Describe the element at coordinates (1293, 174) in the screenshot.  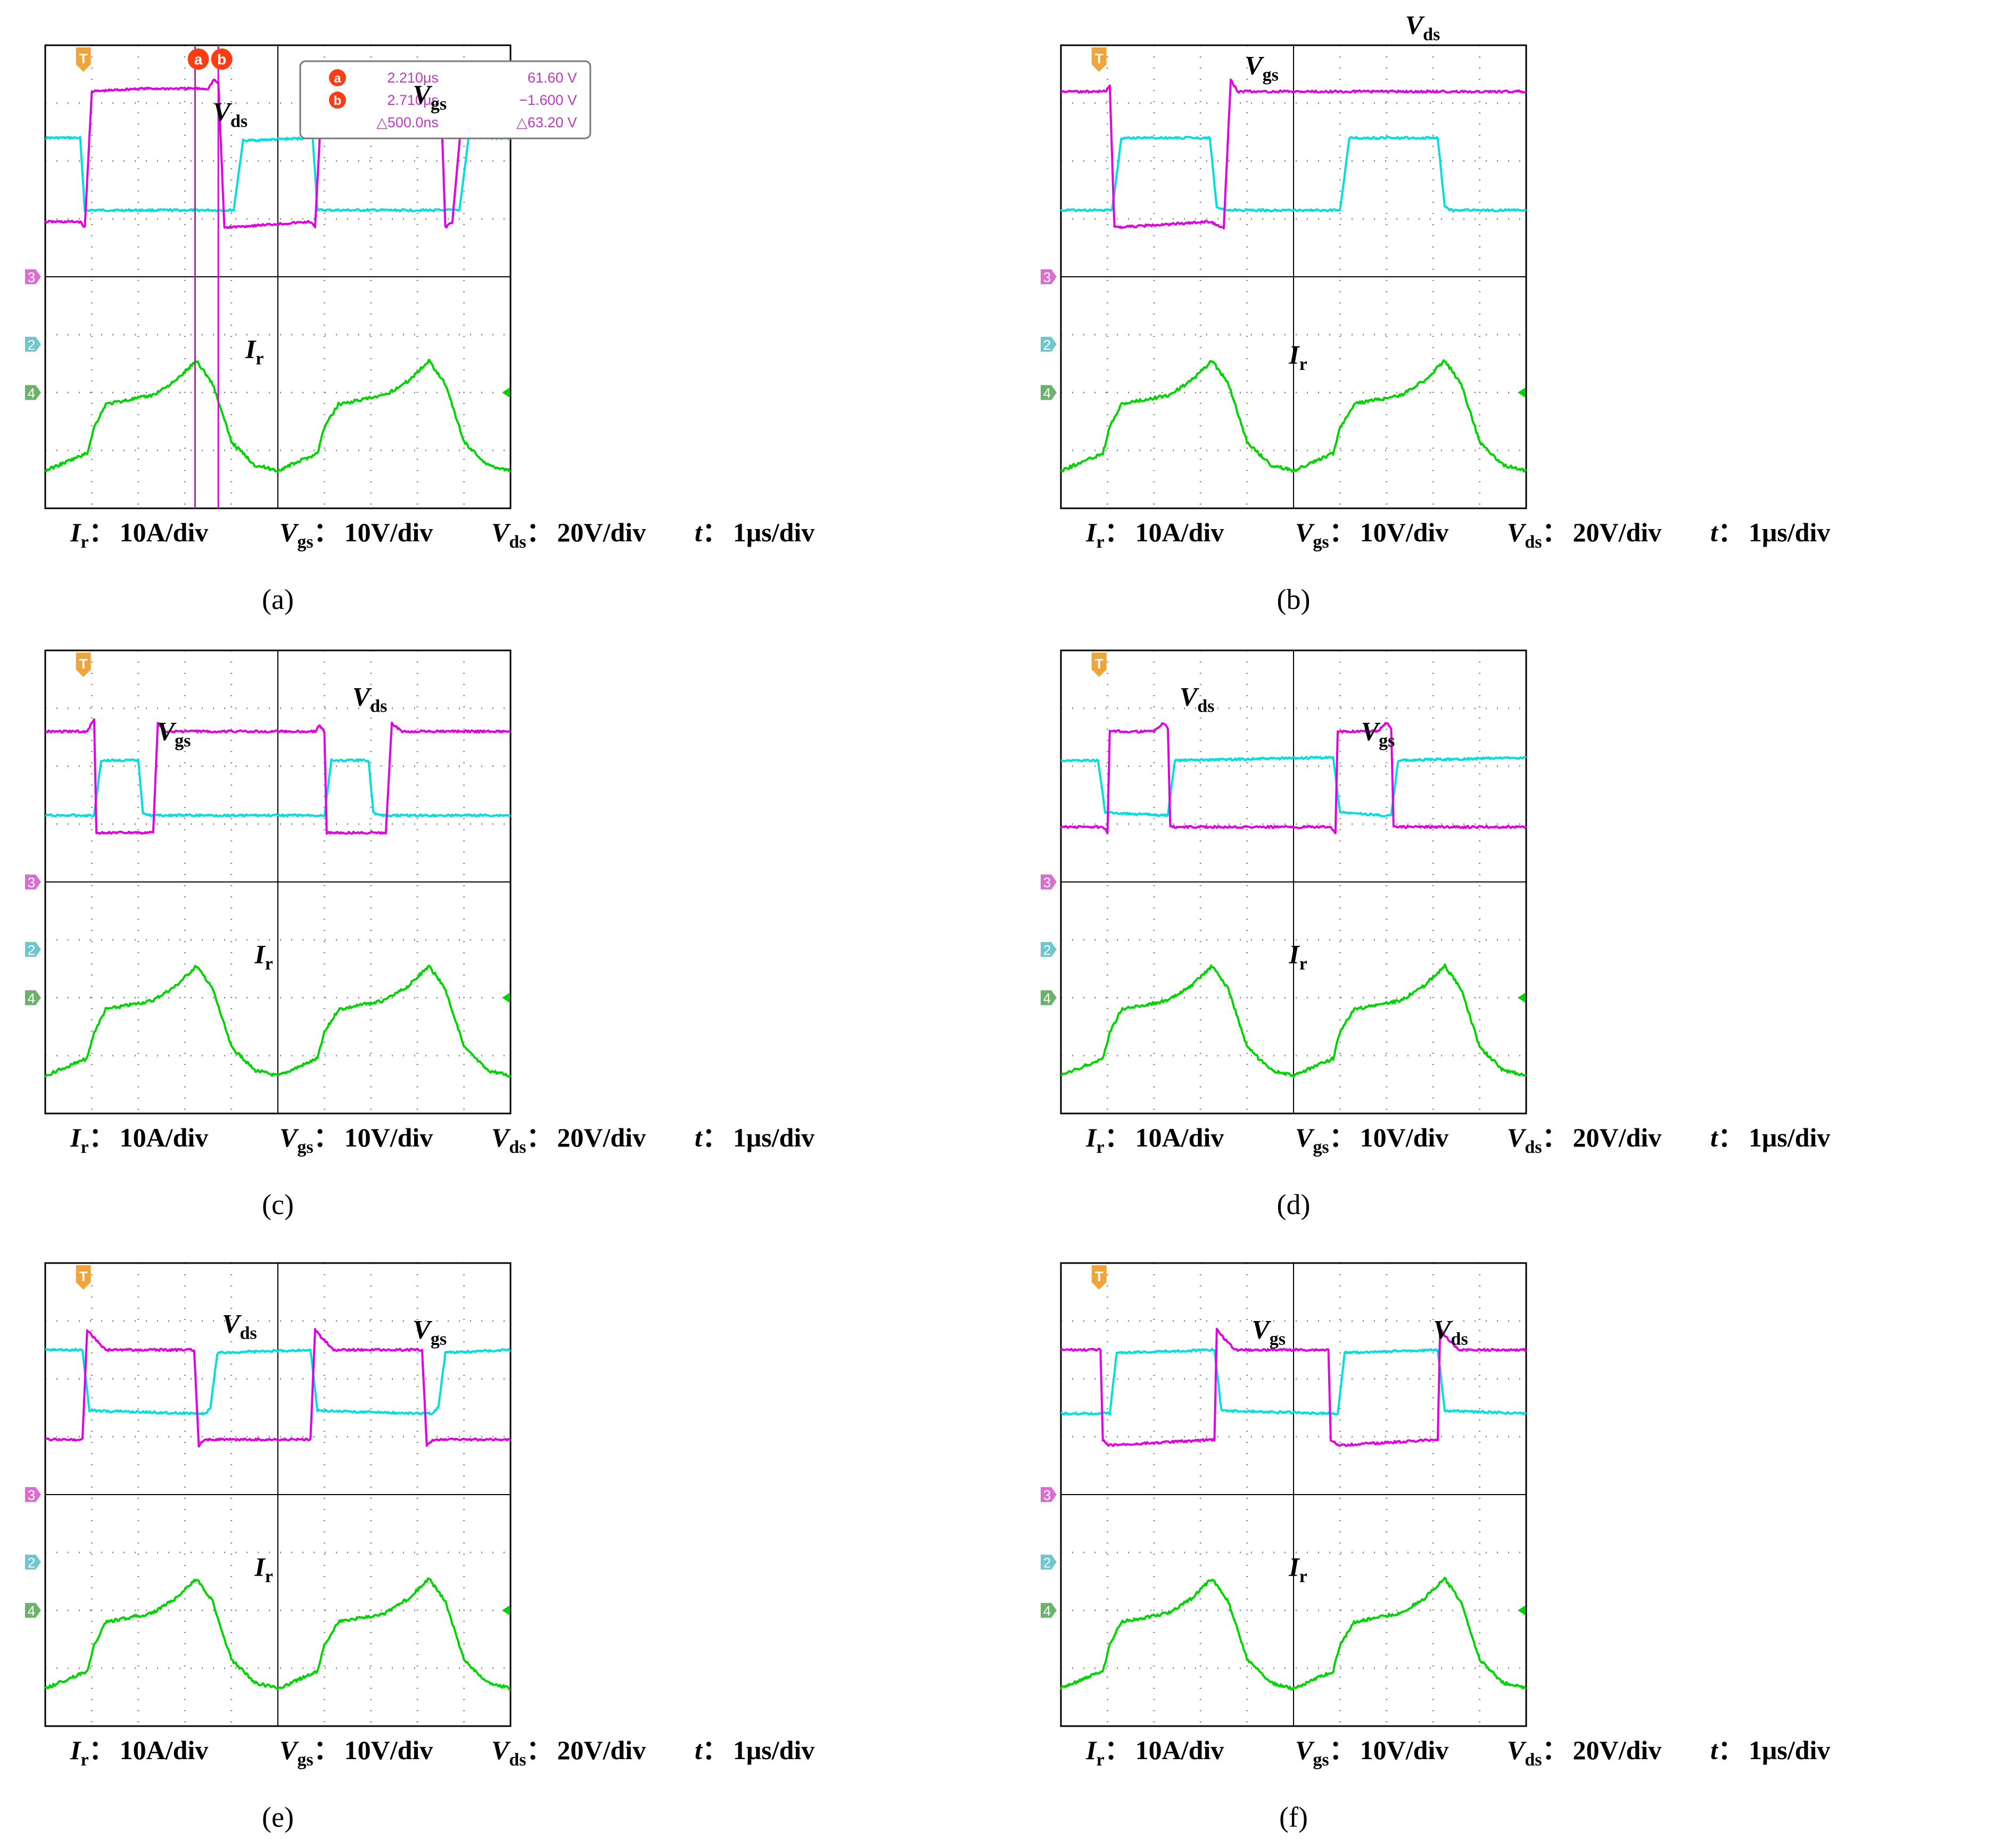
I see `trace-vgs` at that location.